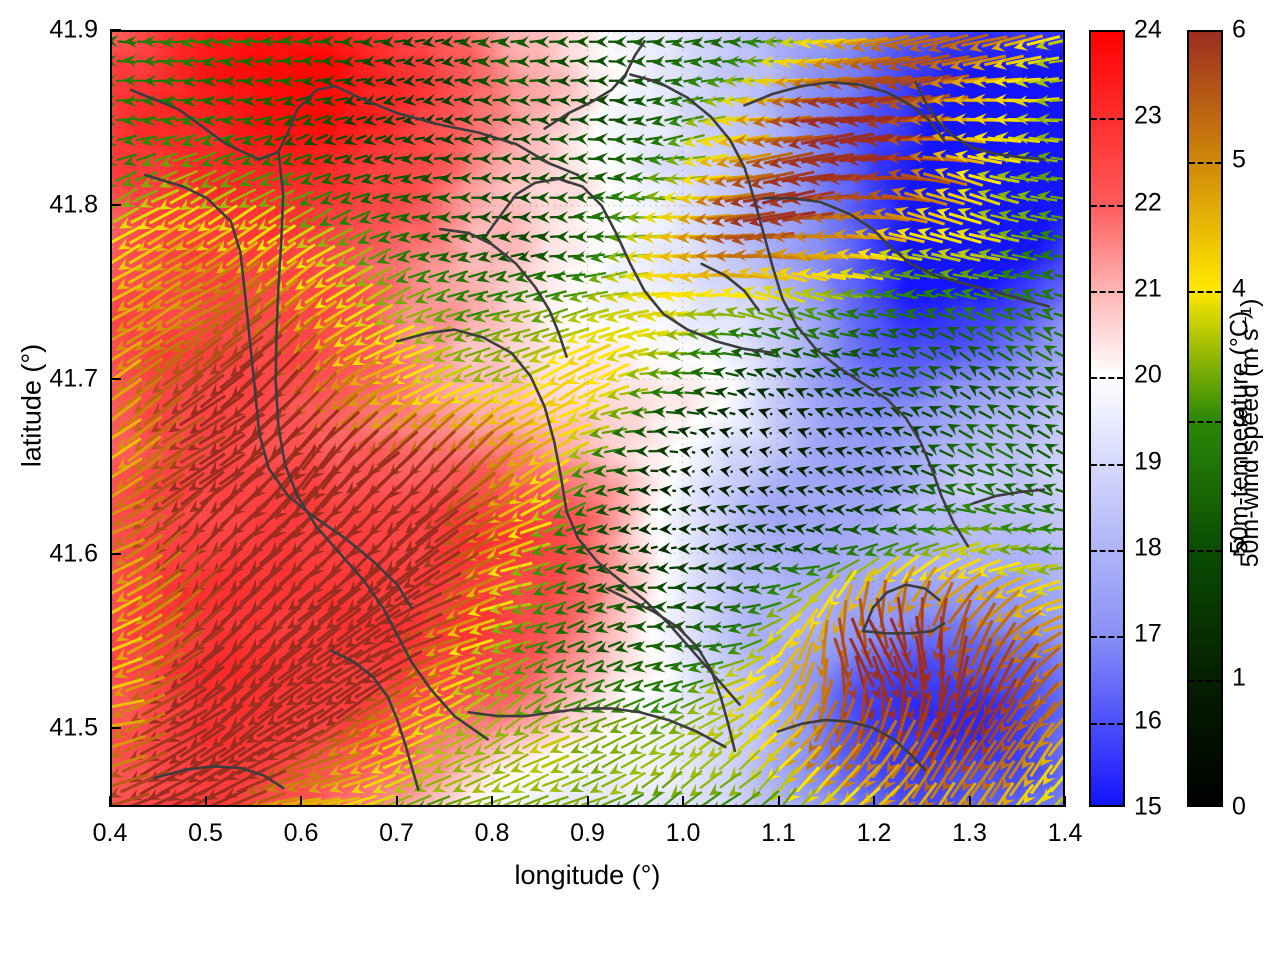  I want to click on colorbar-tickmark, so click(1107, 464).